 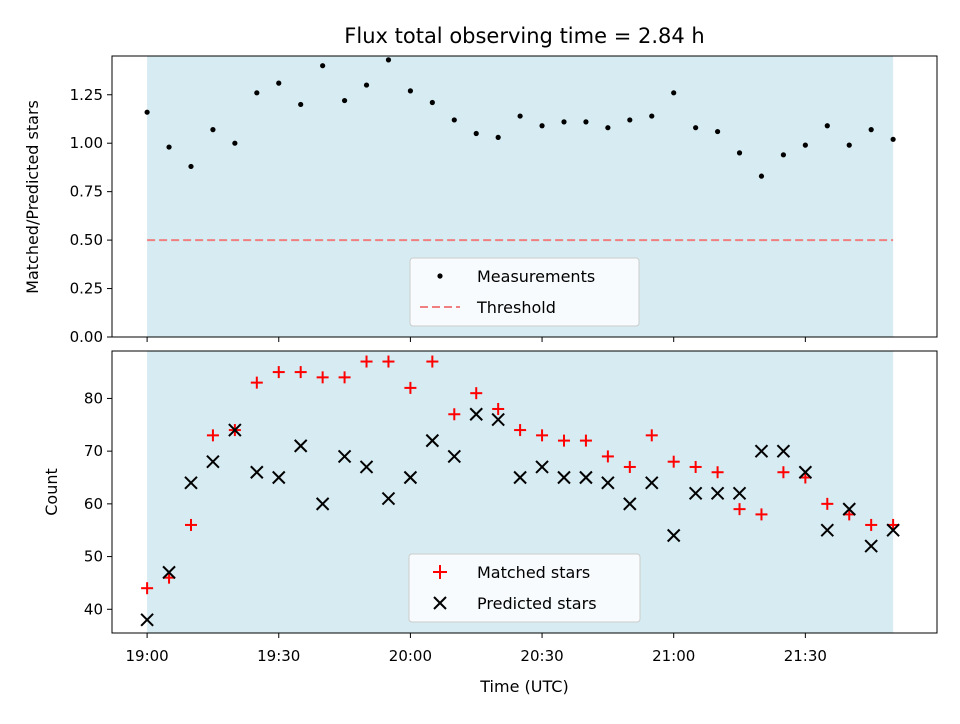 What do you see at coordinates (524, 36) in the screenshot?
I see `chart-title: Flux total observing time = 2.84 h` at bounding box center [524, 36].